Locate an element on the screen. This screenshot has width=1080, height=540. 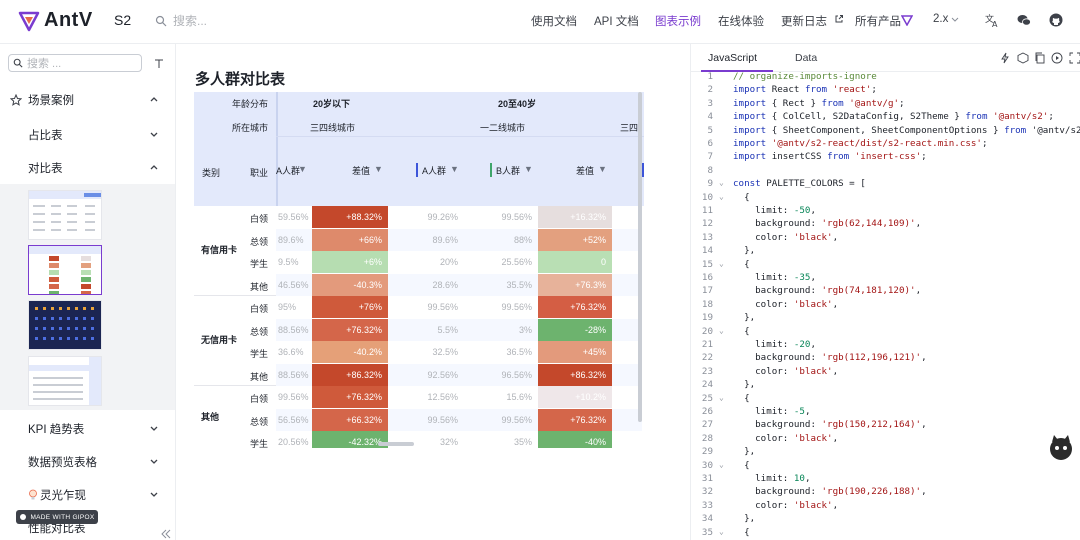
translate-icon: 文A is located at coordinates (992, 20).